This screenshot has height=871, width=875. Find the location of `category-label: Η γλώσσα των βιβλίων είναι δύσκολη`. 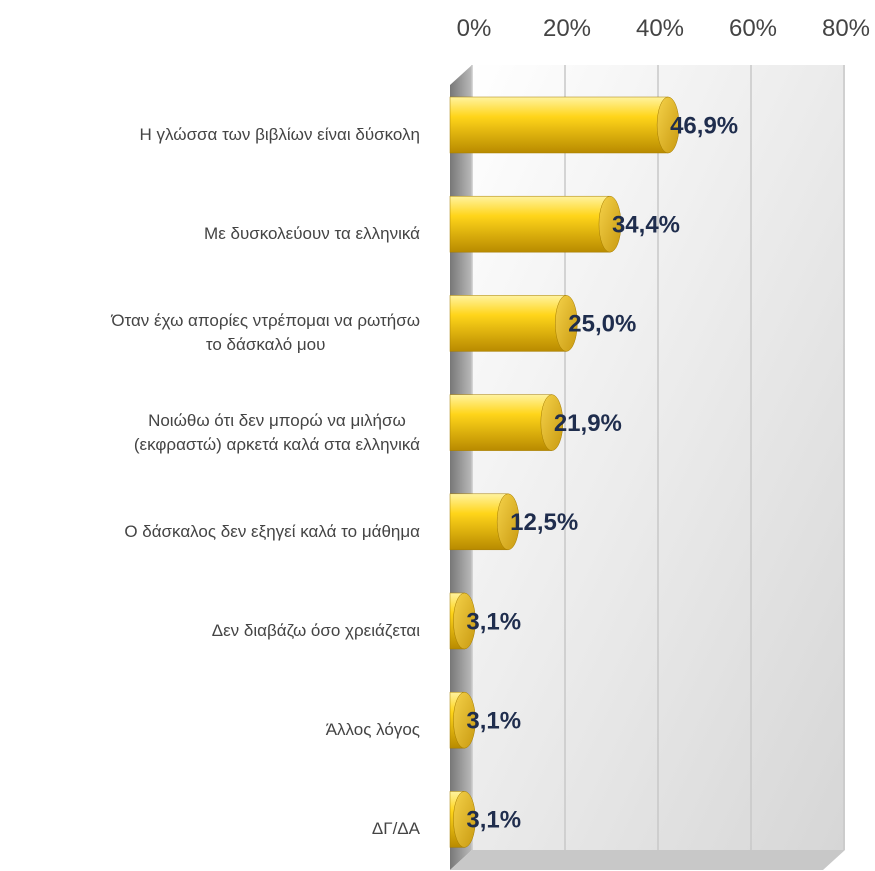

category-label: Η γλώσσα των βιβλίων είναι δύσκολη is located at coordinates (279, 134).